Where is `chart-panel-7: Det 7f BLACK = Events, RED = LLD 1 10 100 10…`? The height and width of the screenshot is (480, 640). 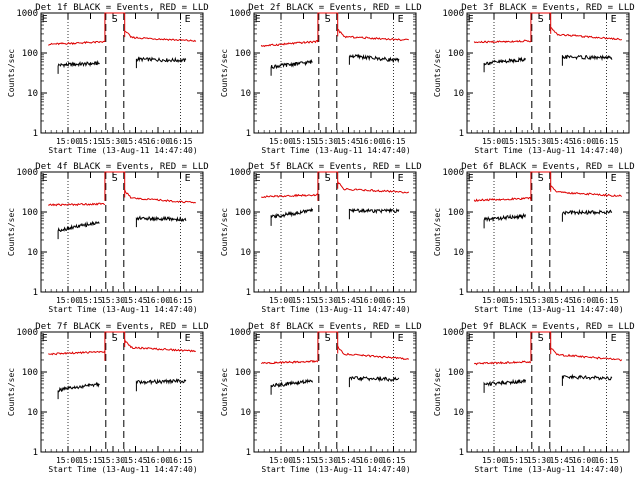 chart-panel-7: Det 7f BLACK = Events, RED = LLD 1 10 100 10… is located at coordinates (108, 398).